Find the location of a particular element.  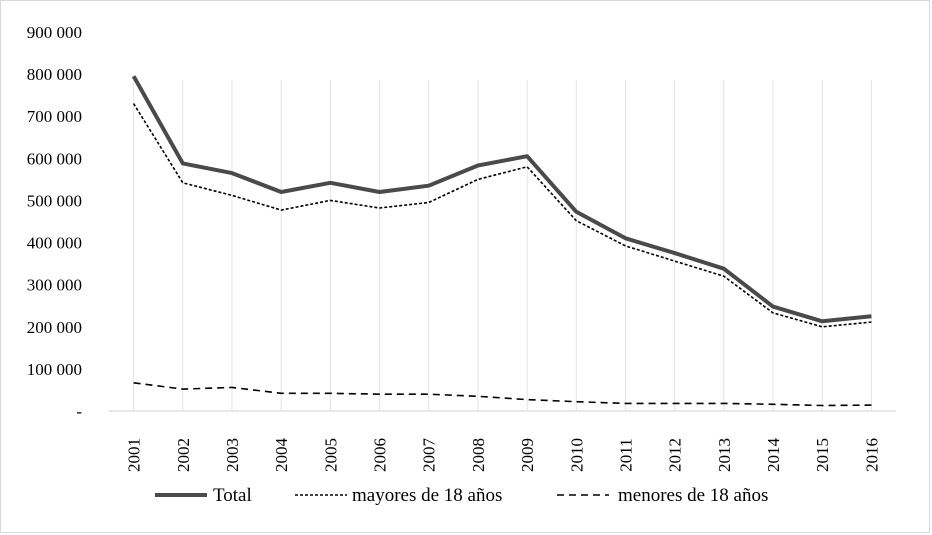

x-tick-label: 2002 is located at coordinates (183, 455).